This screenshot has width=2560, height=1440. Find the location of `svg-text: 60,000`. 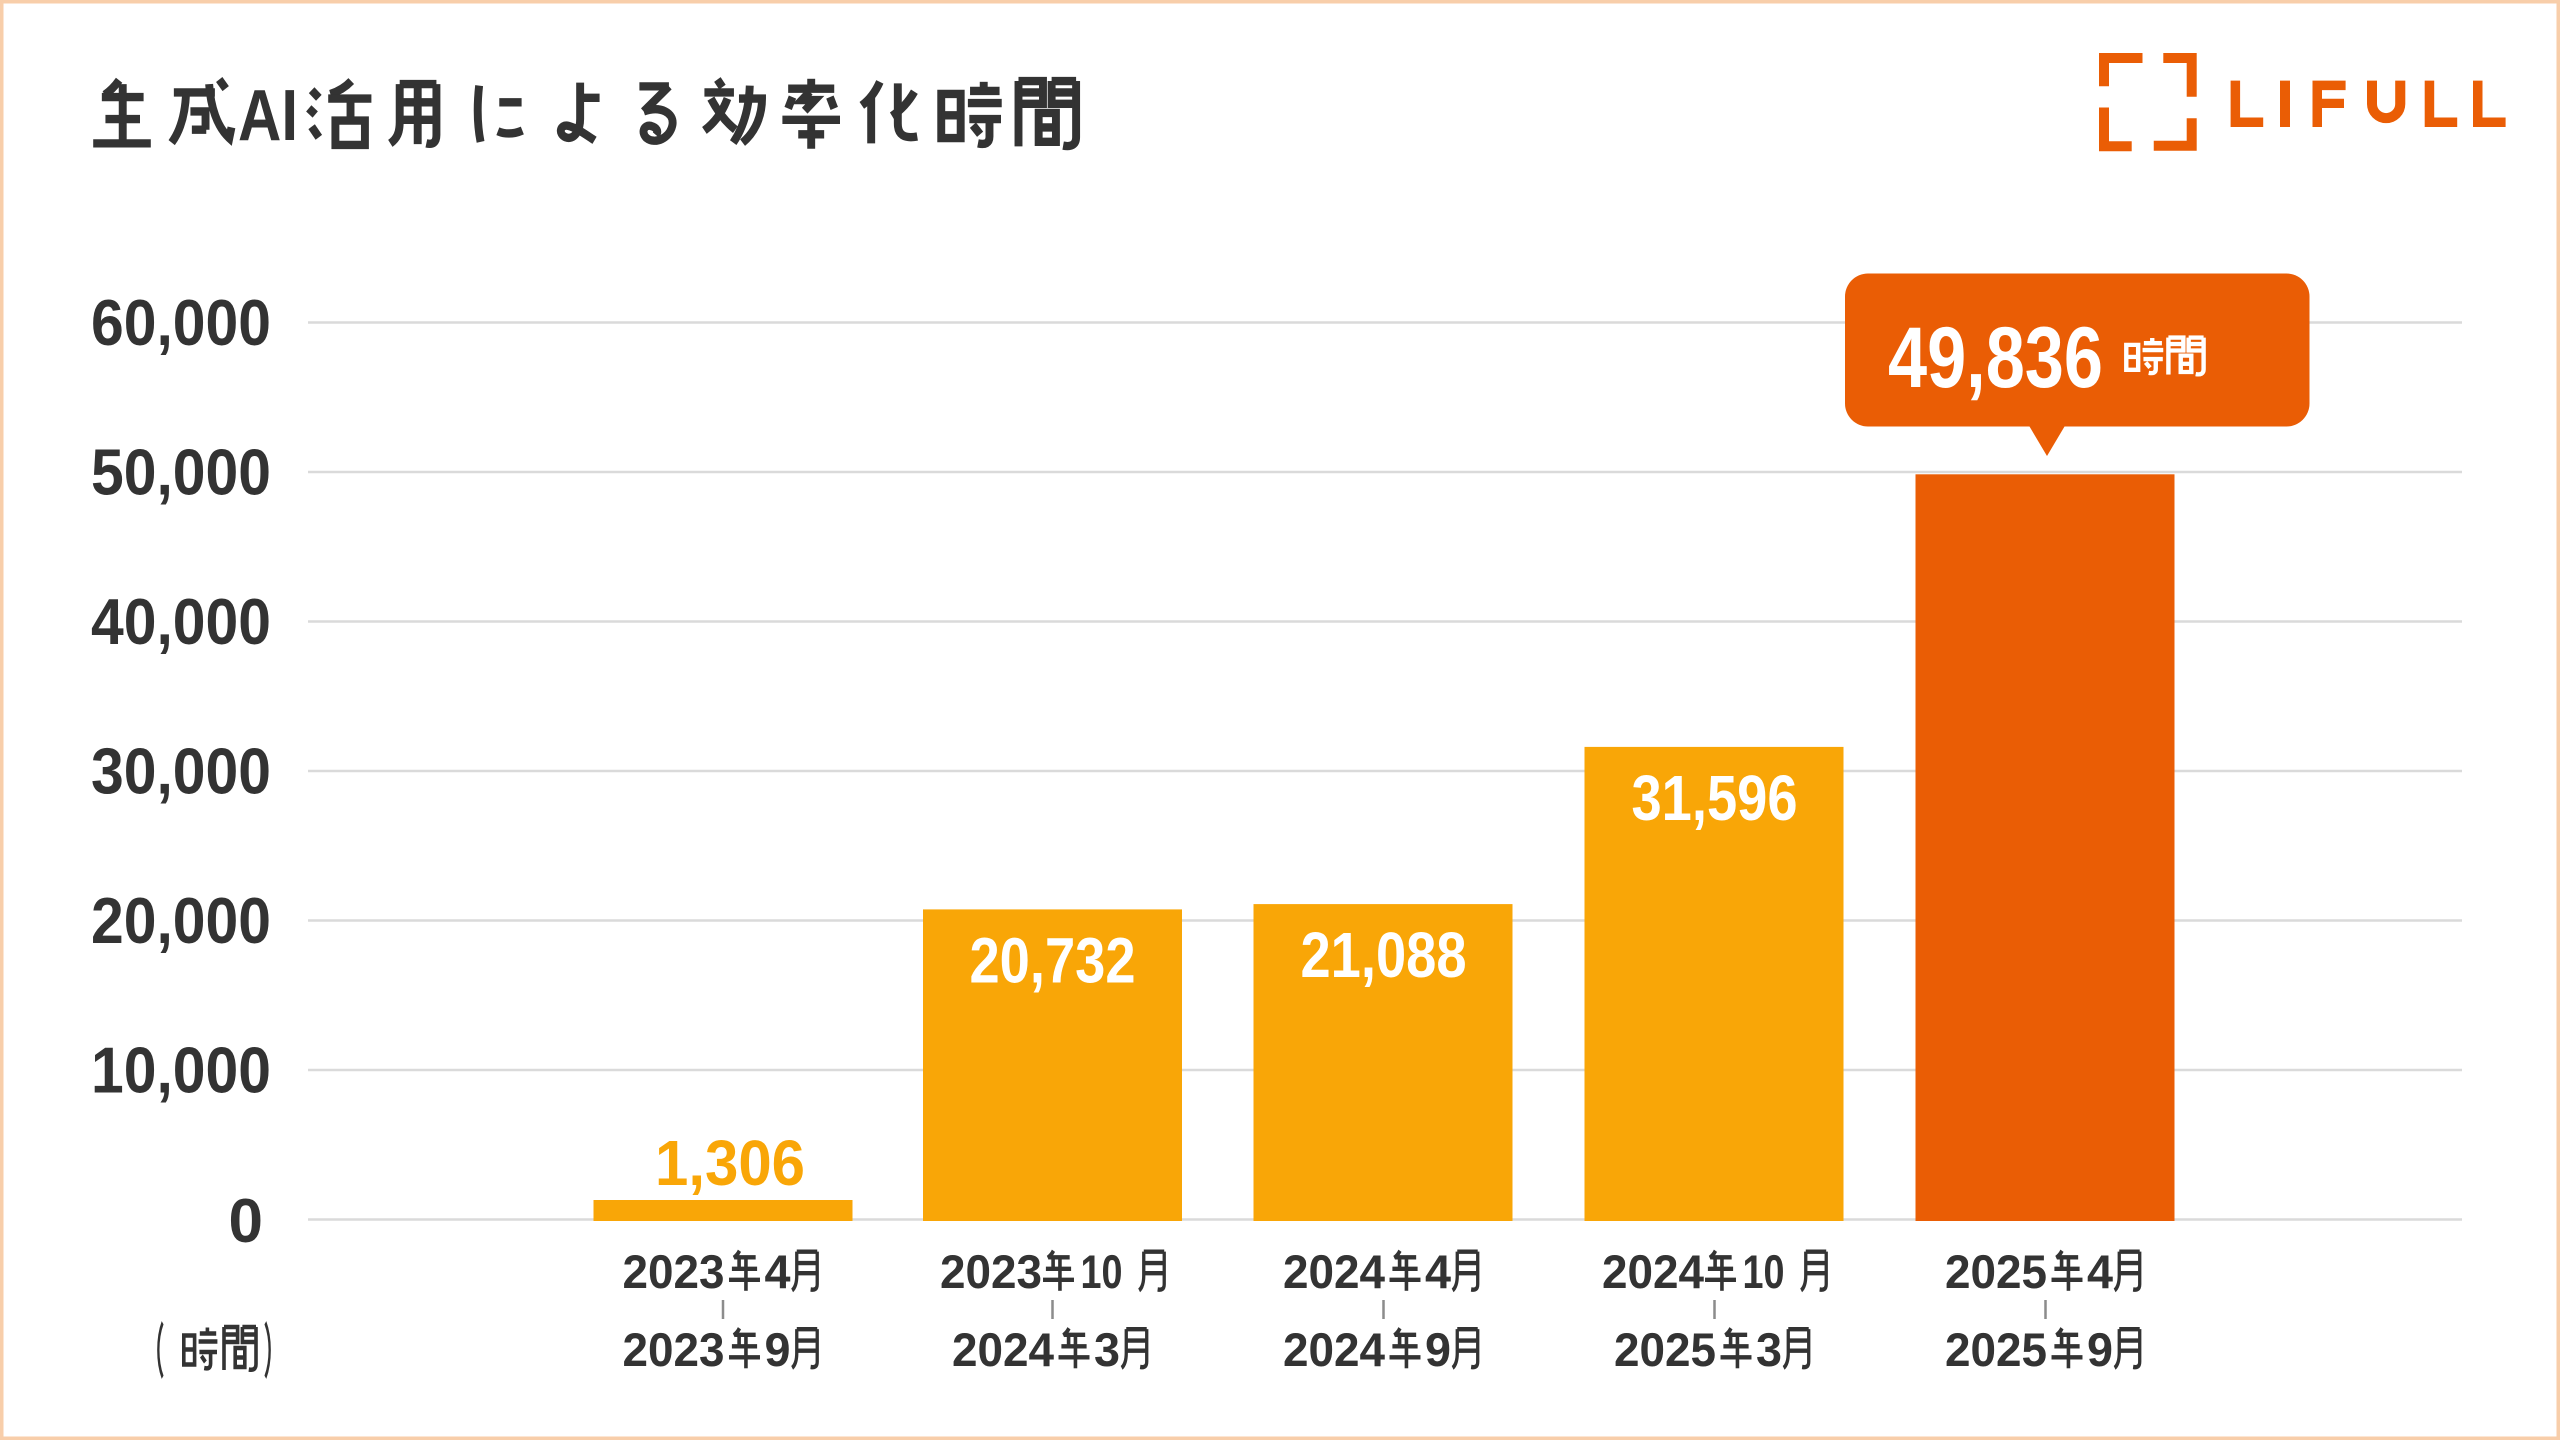

svg-text: 60,000 is located at coordinates (181, 322).